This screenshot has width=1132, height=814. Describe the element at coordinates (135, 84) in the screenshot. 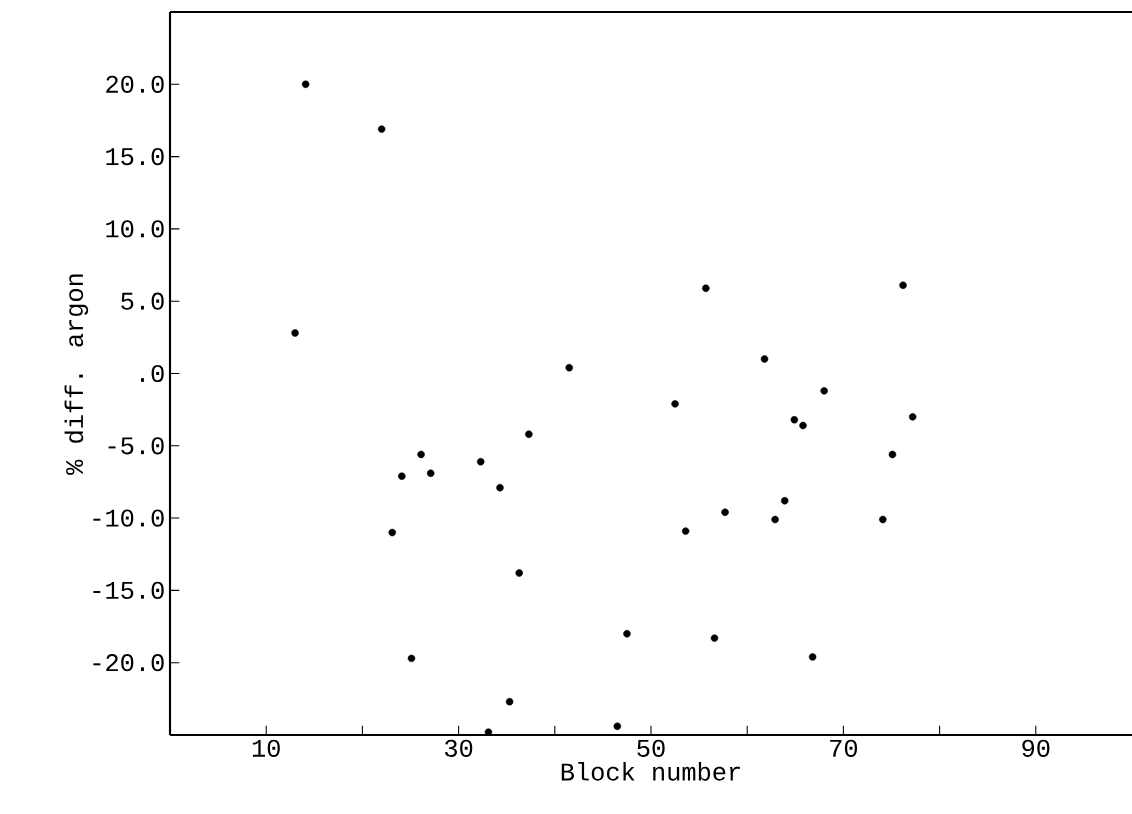

I see `y-tick-label: 20.0` at that location.